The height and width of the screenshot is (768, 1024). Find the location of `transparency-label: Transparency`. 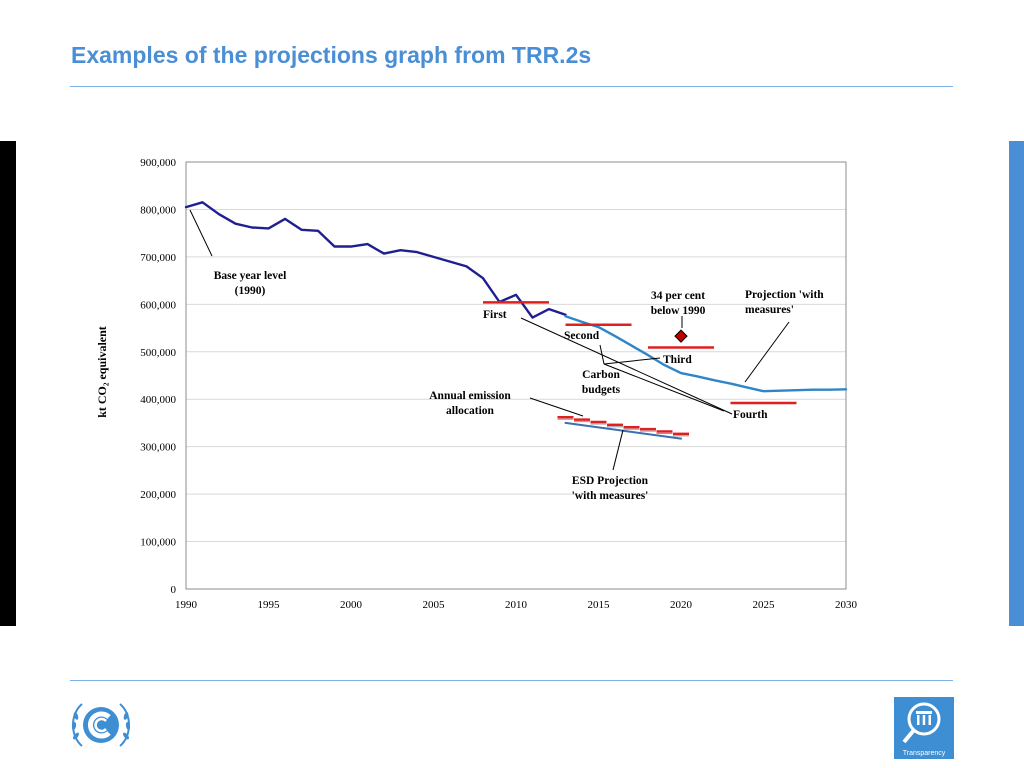

transparency-label: Transparency is located at coordinates (924, 753).